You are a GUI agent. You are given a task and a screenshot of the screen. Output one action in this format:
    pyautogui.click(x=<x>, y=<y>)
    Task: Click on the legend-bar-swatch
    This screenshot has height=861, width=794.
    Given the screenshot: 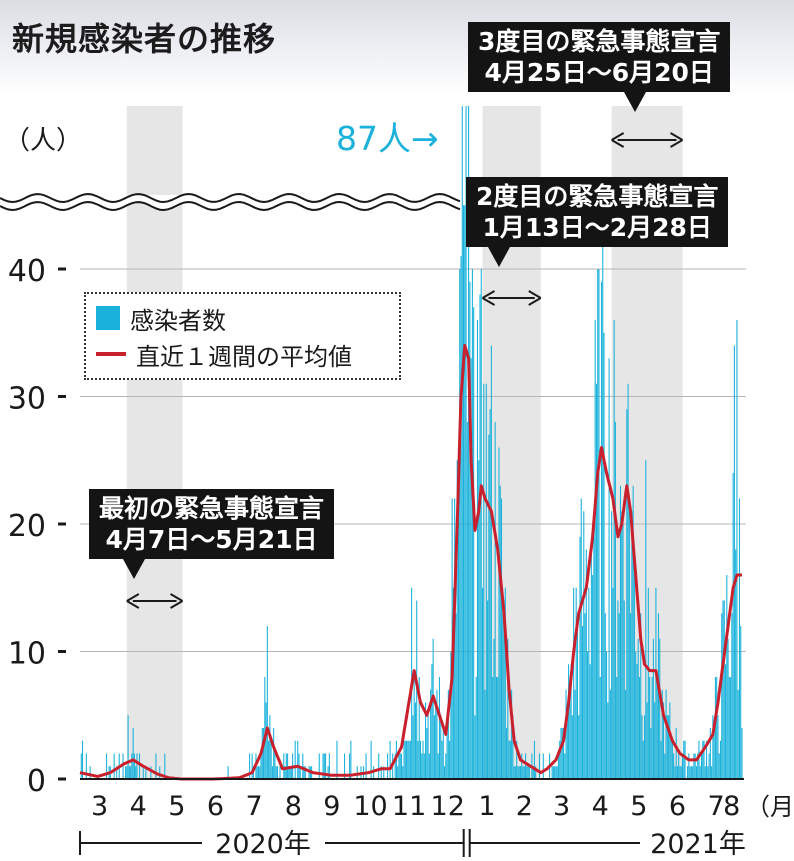 What is the action you would take?
    pyautogui.click(x=108, y=318)
    